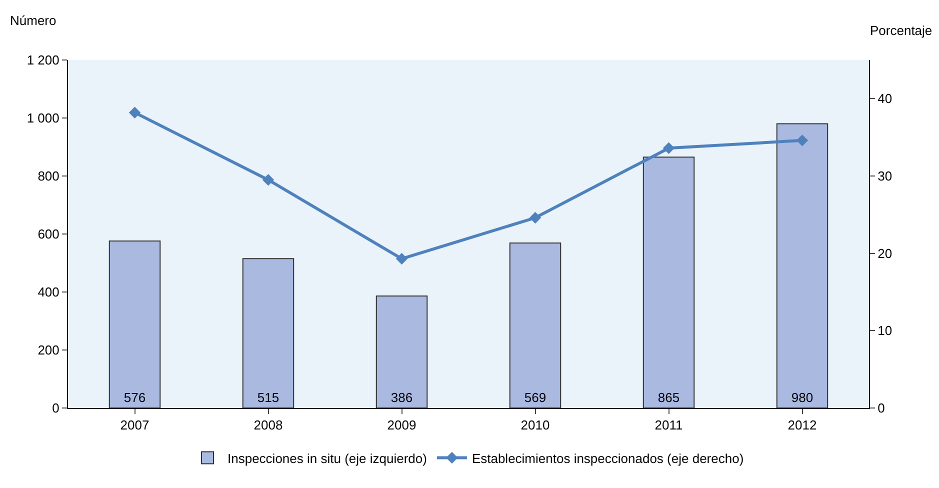 The width and height of the screenshot is (939, 488). What do you see at coordinates (401, 425) in the screenshot?
I see `x-tick-label: 2009` at bounding box center [401, 425].